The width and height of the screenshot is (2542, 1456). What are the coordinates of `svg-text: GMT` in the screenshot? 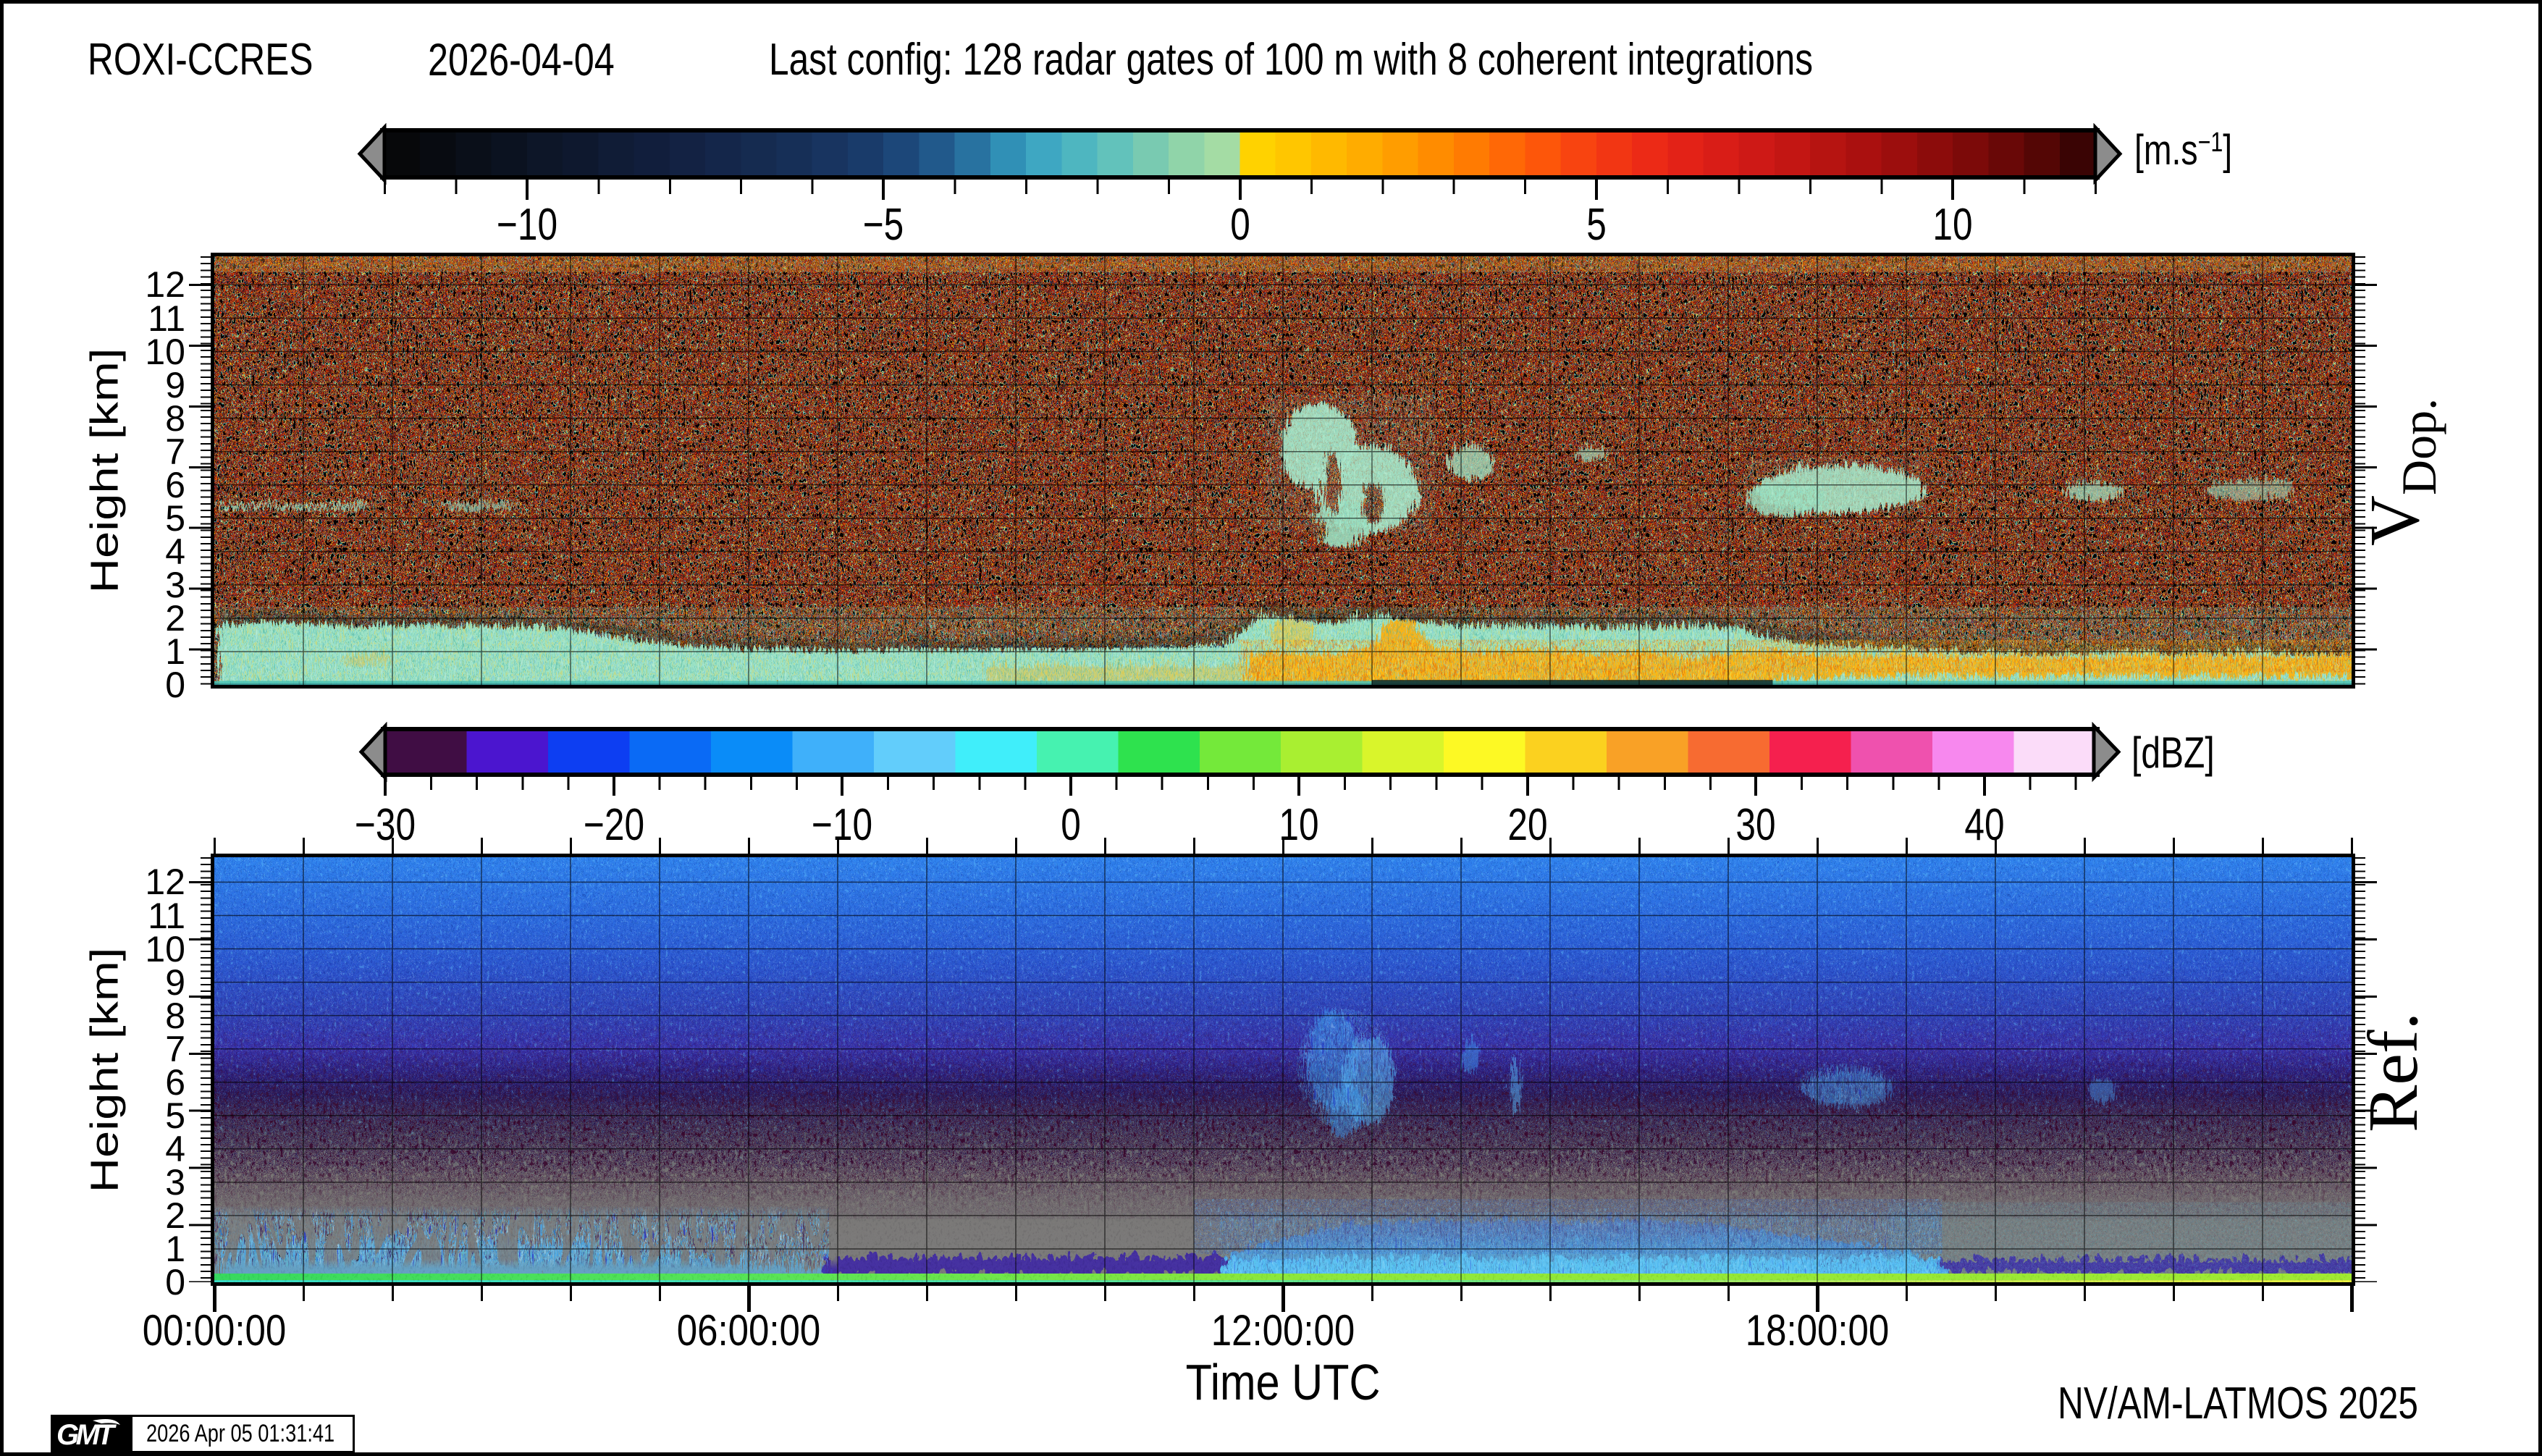 It's located at (86, 1435).